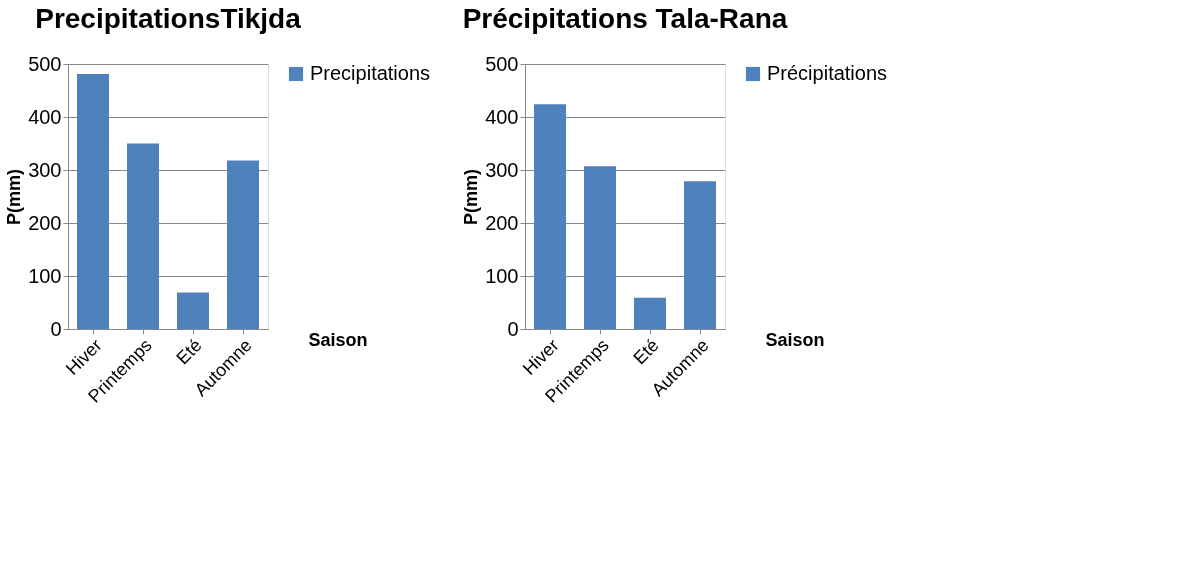 The height and width of the screenshot is (583, 1187). Describe the element at coordinates (168, 18) in the screenshot. I see `chart-title: PrecipitationsTikjda` at that location.